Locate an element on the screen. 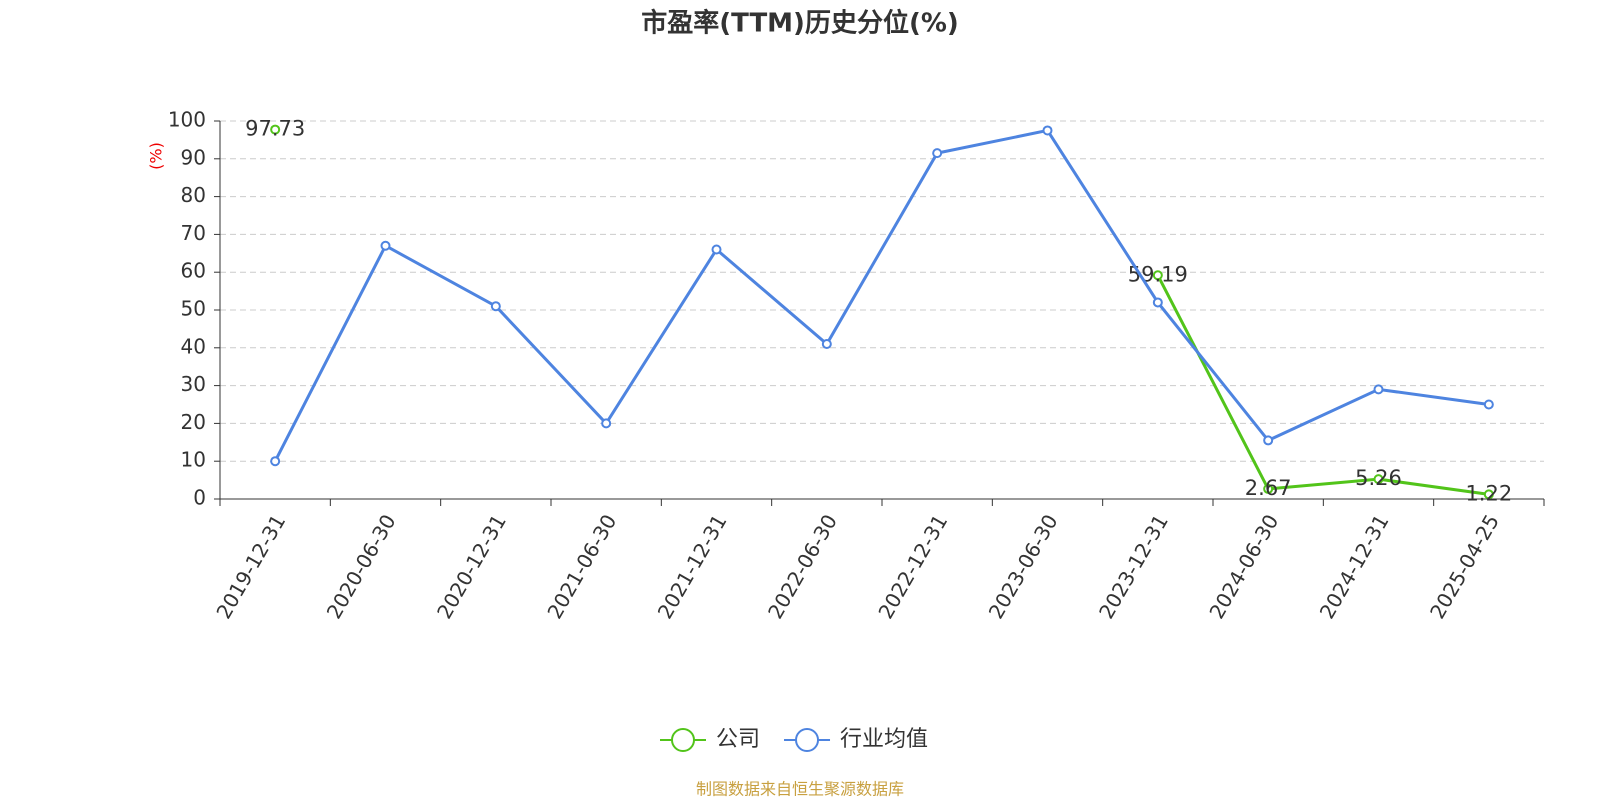 This screenshot has height=800, width=1600. y-tick-label: 20 is located at coordinates (193, 422).